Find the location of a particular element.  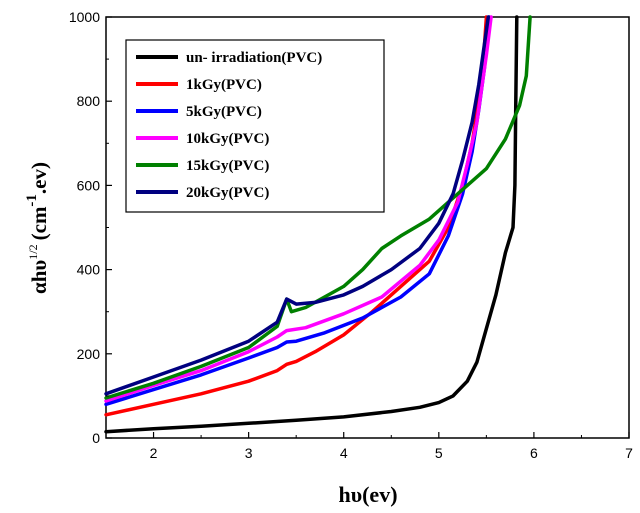

y-title-main: αhυ is located at coordinates (39, 277).